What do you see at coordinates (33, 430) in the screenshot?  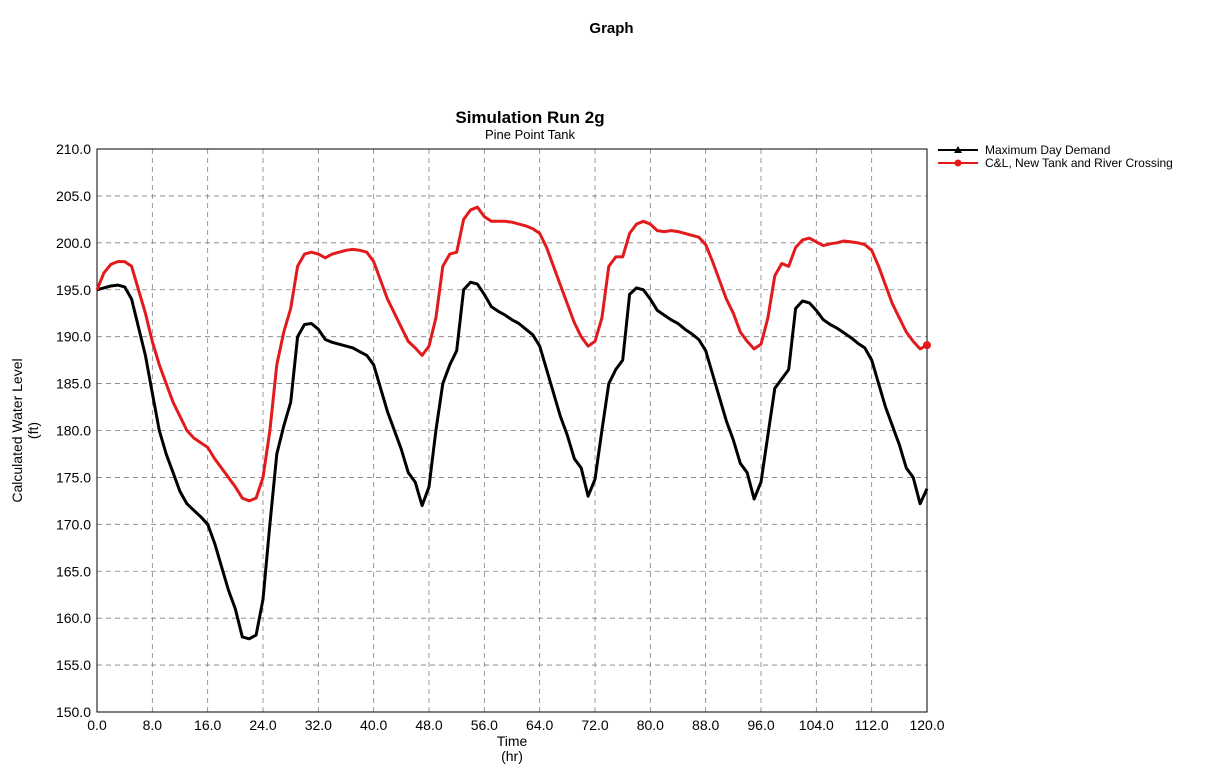 I see `y-axis-unit: (ft)` at bounding box center [33, 430].